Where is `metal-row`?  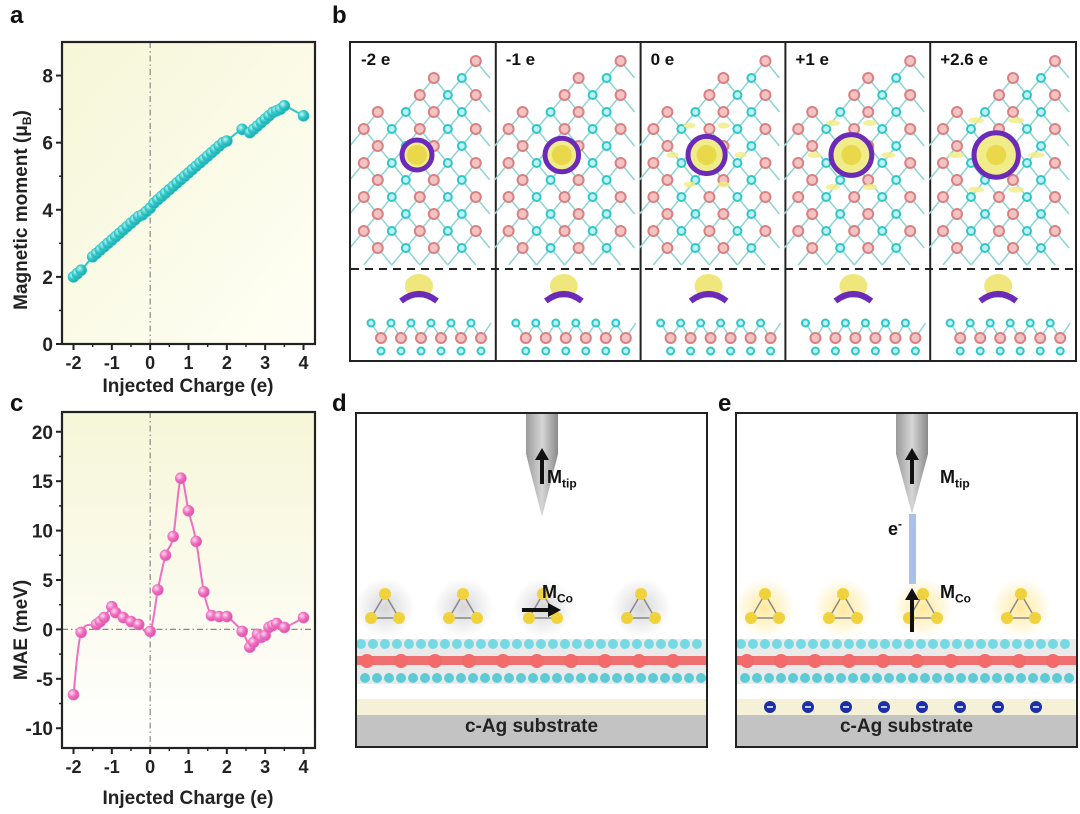 metal-row is located at coordinates (906, 660).